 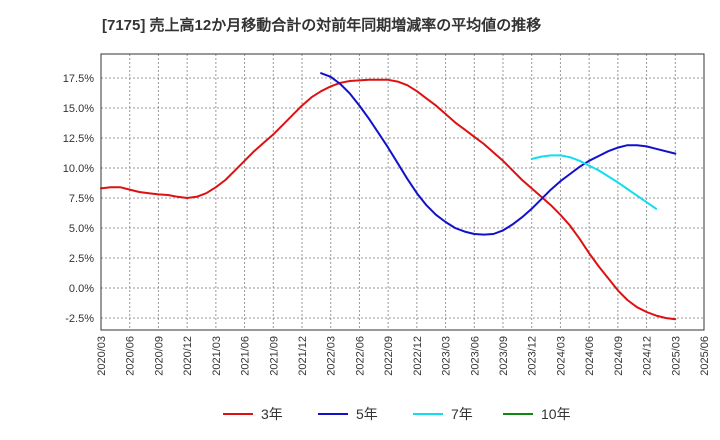 What do you see at coordinates (303, 356) in the screenshot?
I see `x-tick-label: 2021/12` at bounding box center [303, 356].